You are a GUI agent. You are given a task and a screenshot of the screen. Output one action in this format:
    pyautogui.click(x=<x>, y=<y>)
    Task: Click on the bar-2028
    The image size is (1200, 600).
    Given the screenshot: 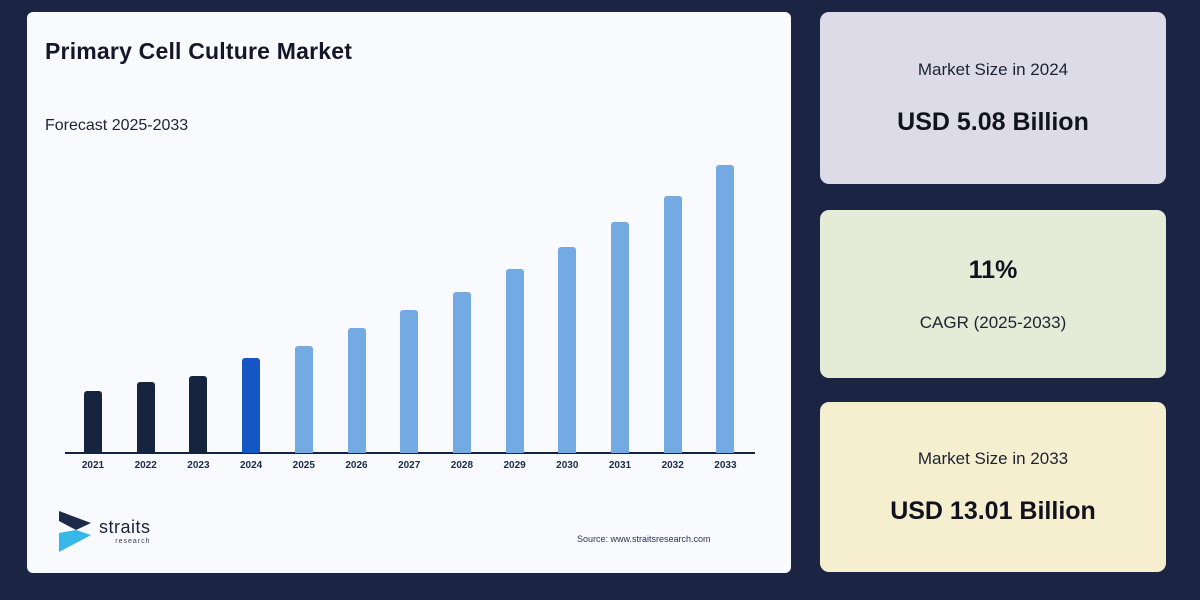 What is the action you would take?
    pyautogui.click(x=461, y=372)
    